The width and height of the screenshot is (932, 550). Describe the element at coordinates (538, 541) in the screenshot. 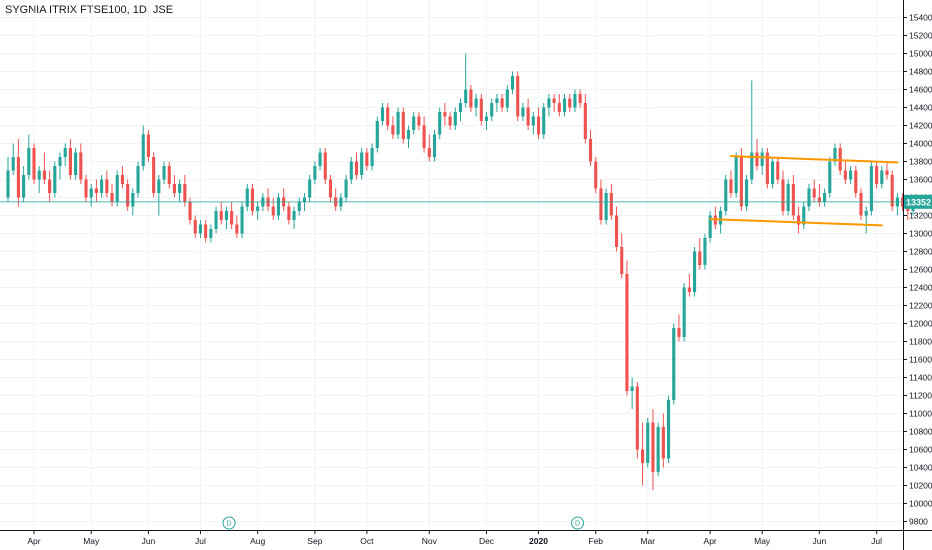

I see `x-tick-label: 2020` at that location.